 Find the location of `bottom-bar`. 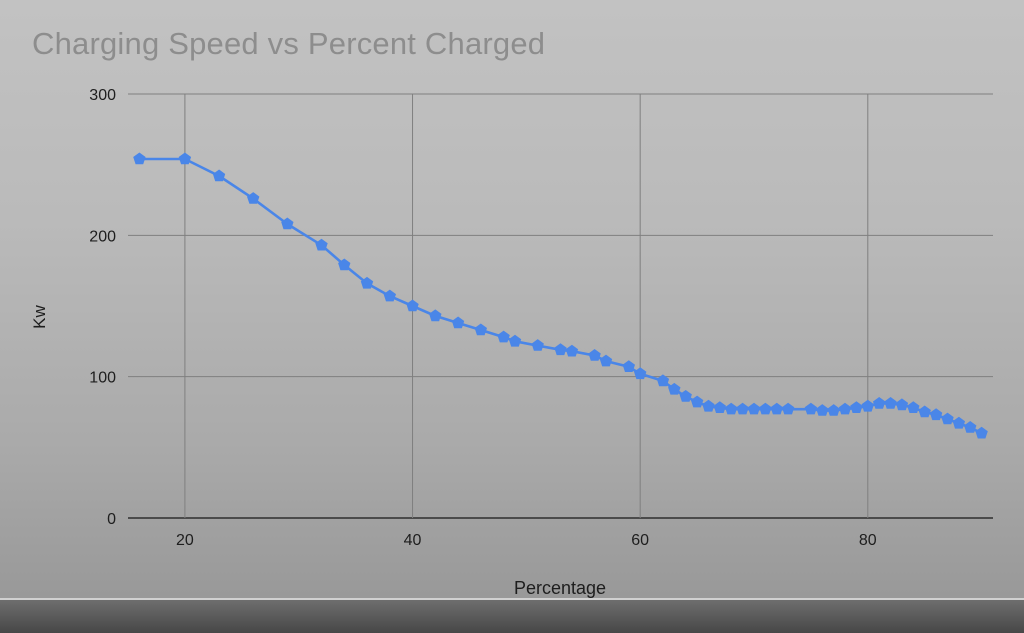

bottom-bar is located at coordinates (512, 615).